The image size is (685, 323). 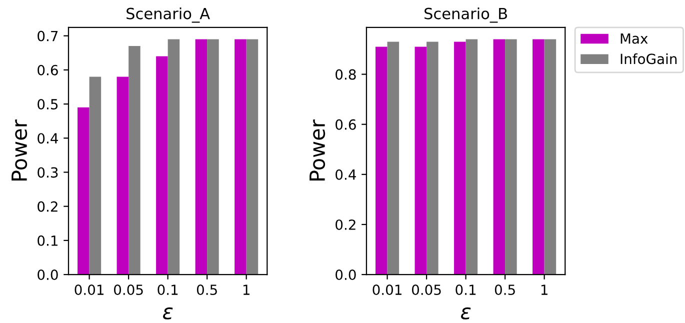 I want to click on y-tick-label: 0.3, so click(x=48, y=172).